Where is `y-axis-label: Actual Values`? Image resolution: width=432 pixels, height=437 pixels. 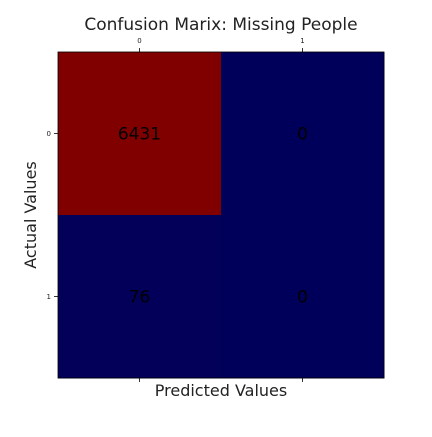
y-axis-label: Actual Values is located at coordinates (30, 214).